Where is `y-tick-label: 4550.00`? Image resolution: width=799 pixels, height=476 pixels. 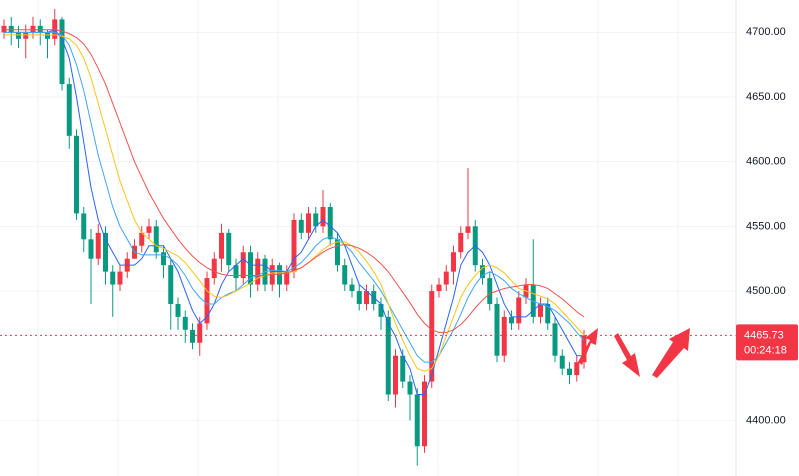 y-tick-label: 4550.00 is located at coordinates (766, 226).